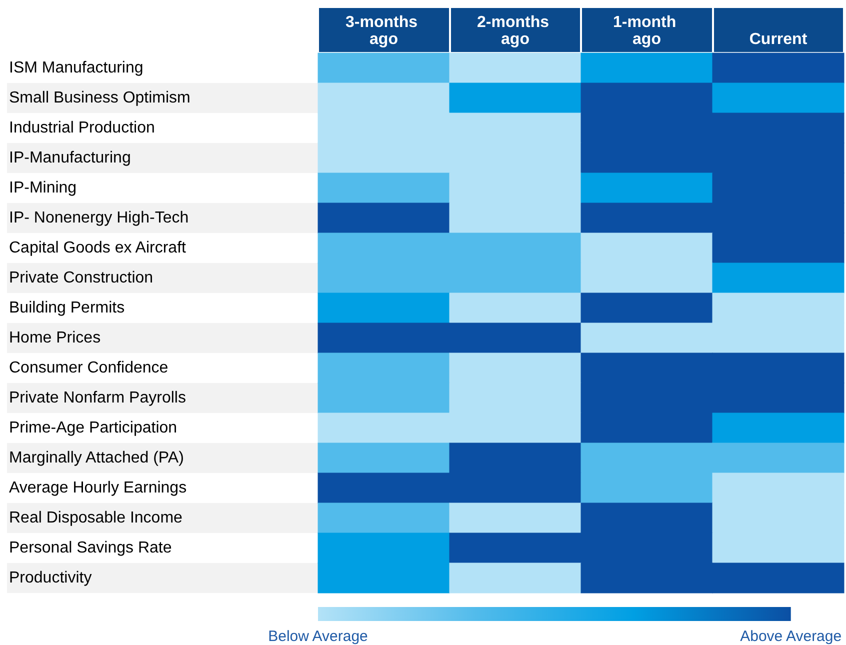  What do you see at coordinates (82, 128) in the screenshot?
I see `y-tick-label: Industrial Production` at bounding box center [82, 128].